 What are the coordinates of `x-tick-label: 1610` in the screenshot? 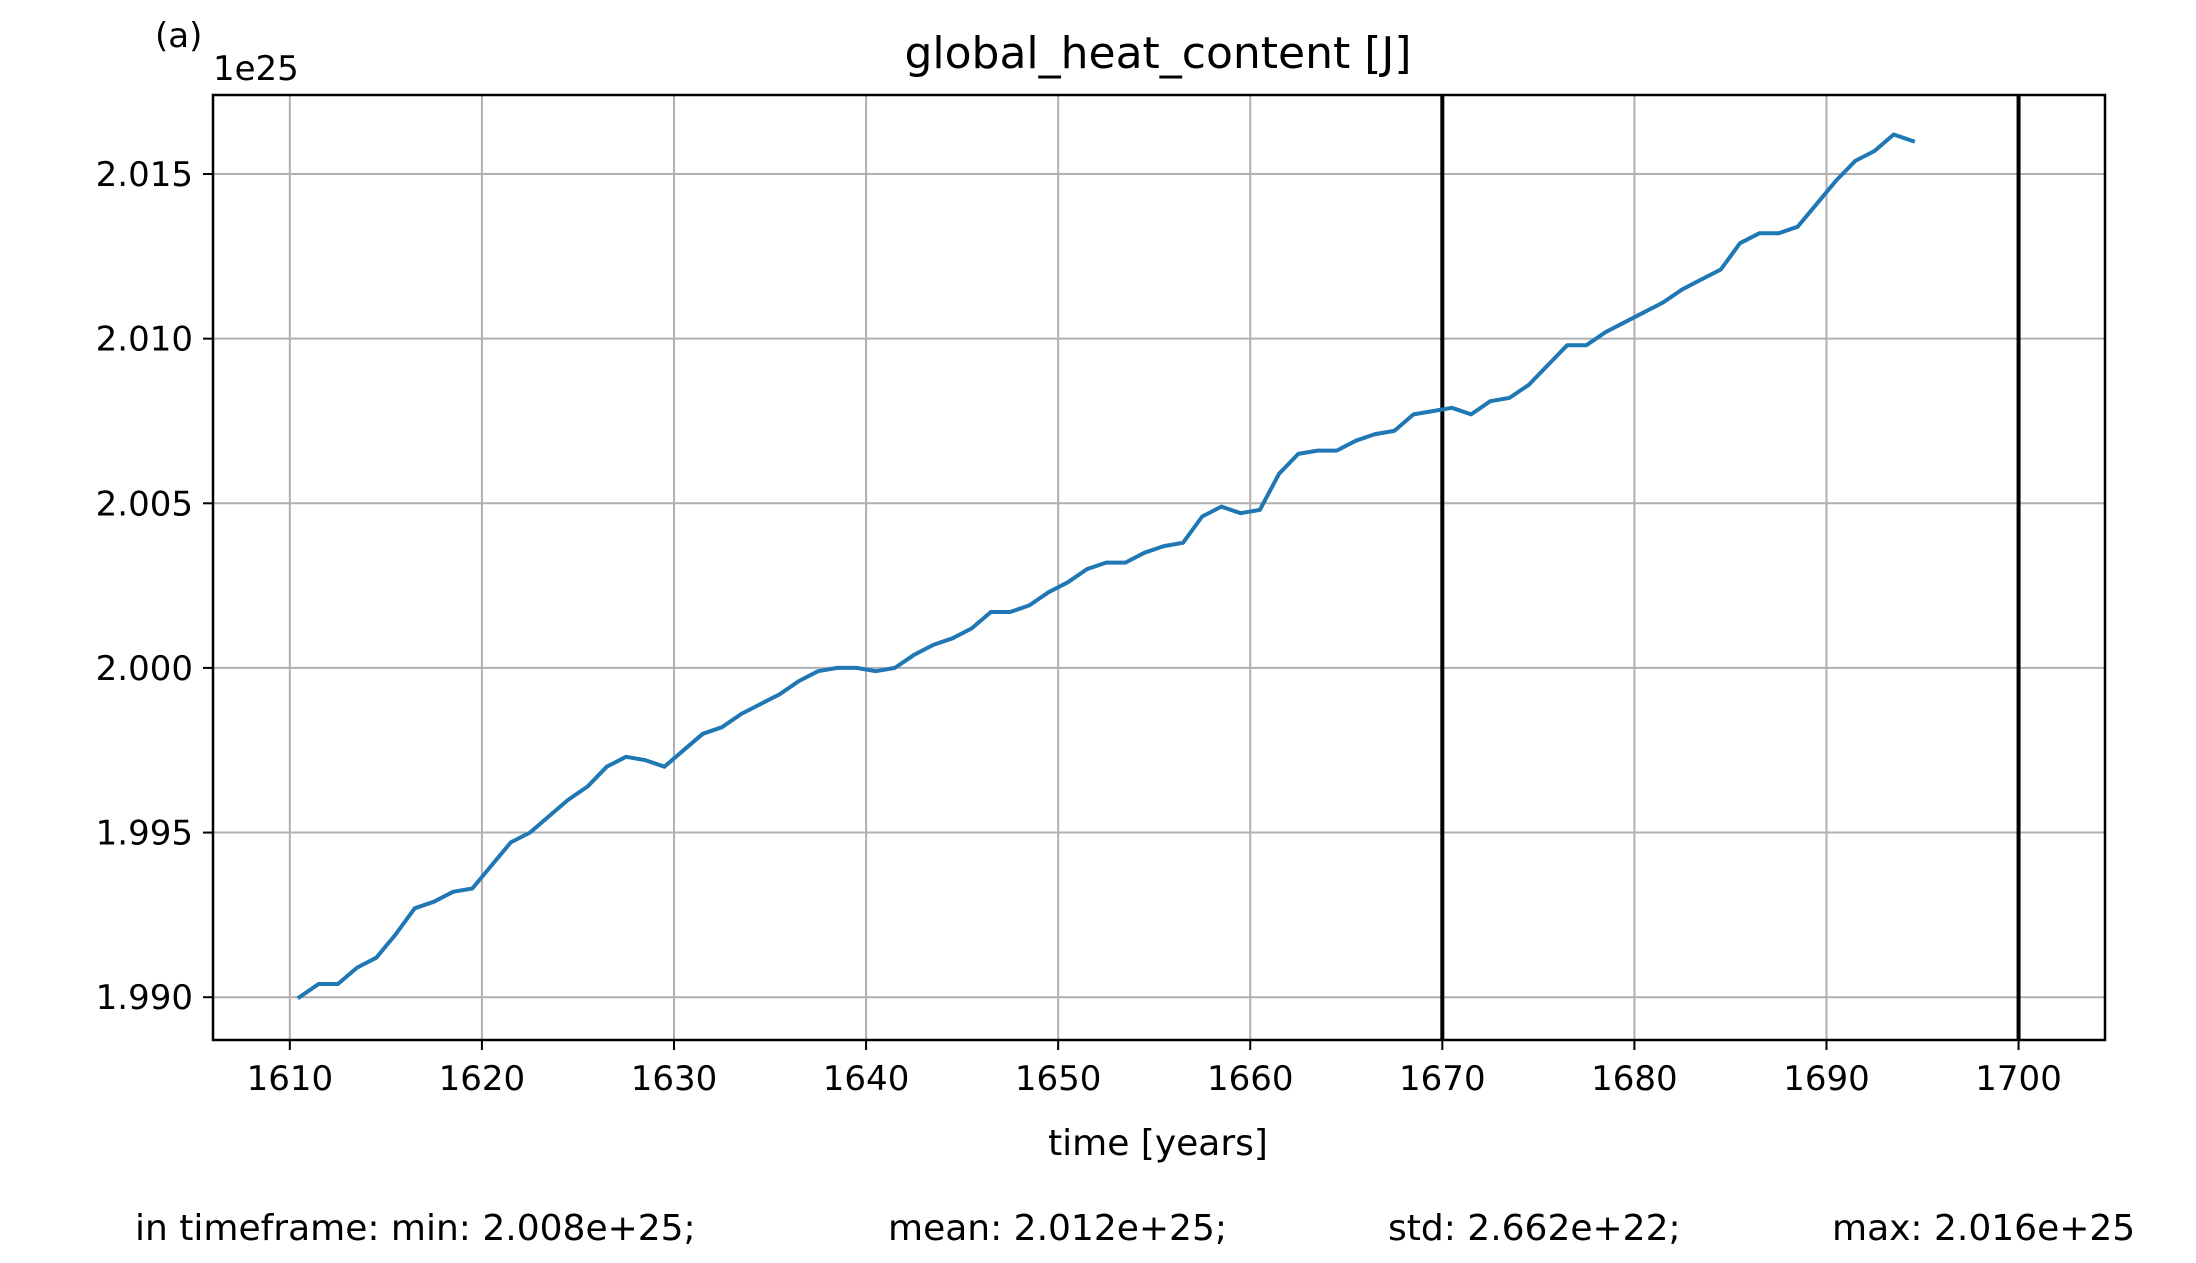 It's located at (290, 1079).